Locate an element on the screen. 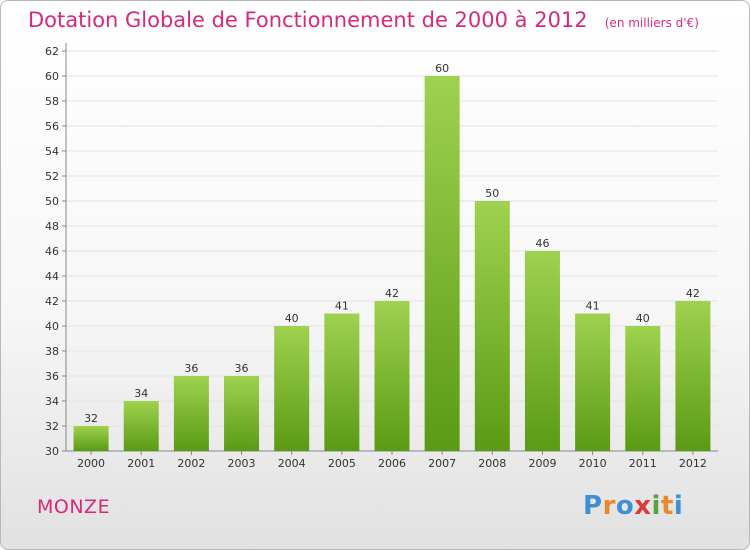 Image resolution: width=750 pixels, height=550 pixels. x-tick-label: 2011 is located at coordinates (643, 463).